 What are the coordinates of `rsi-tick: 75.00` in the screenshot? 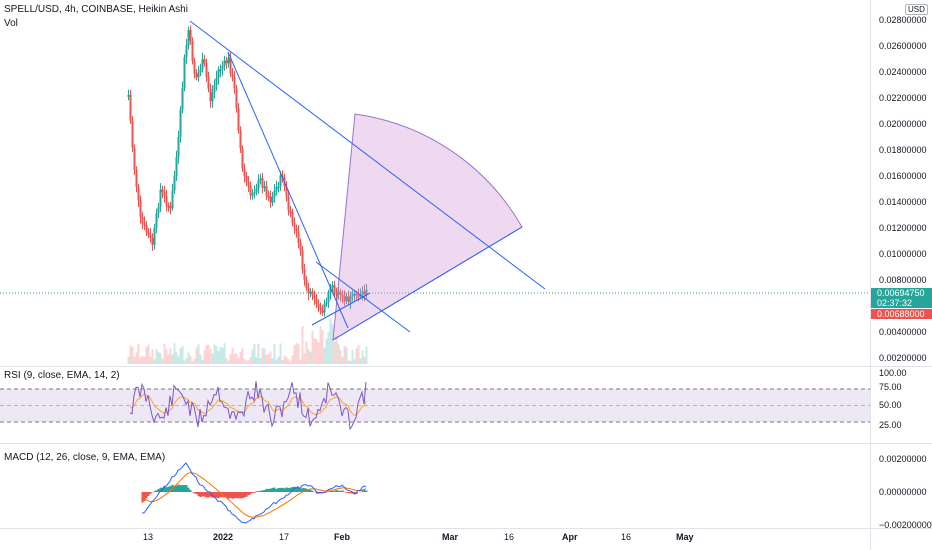 It's located at (890, 387).